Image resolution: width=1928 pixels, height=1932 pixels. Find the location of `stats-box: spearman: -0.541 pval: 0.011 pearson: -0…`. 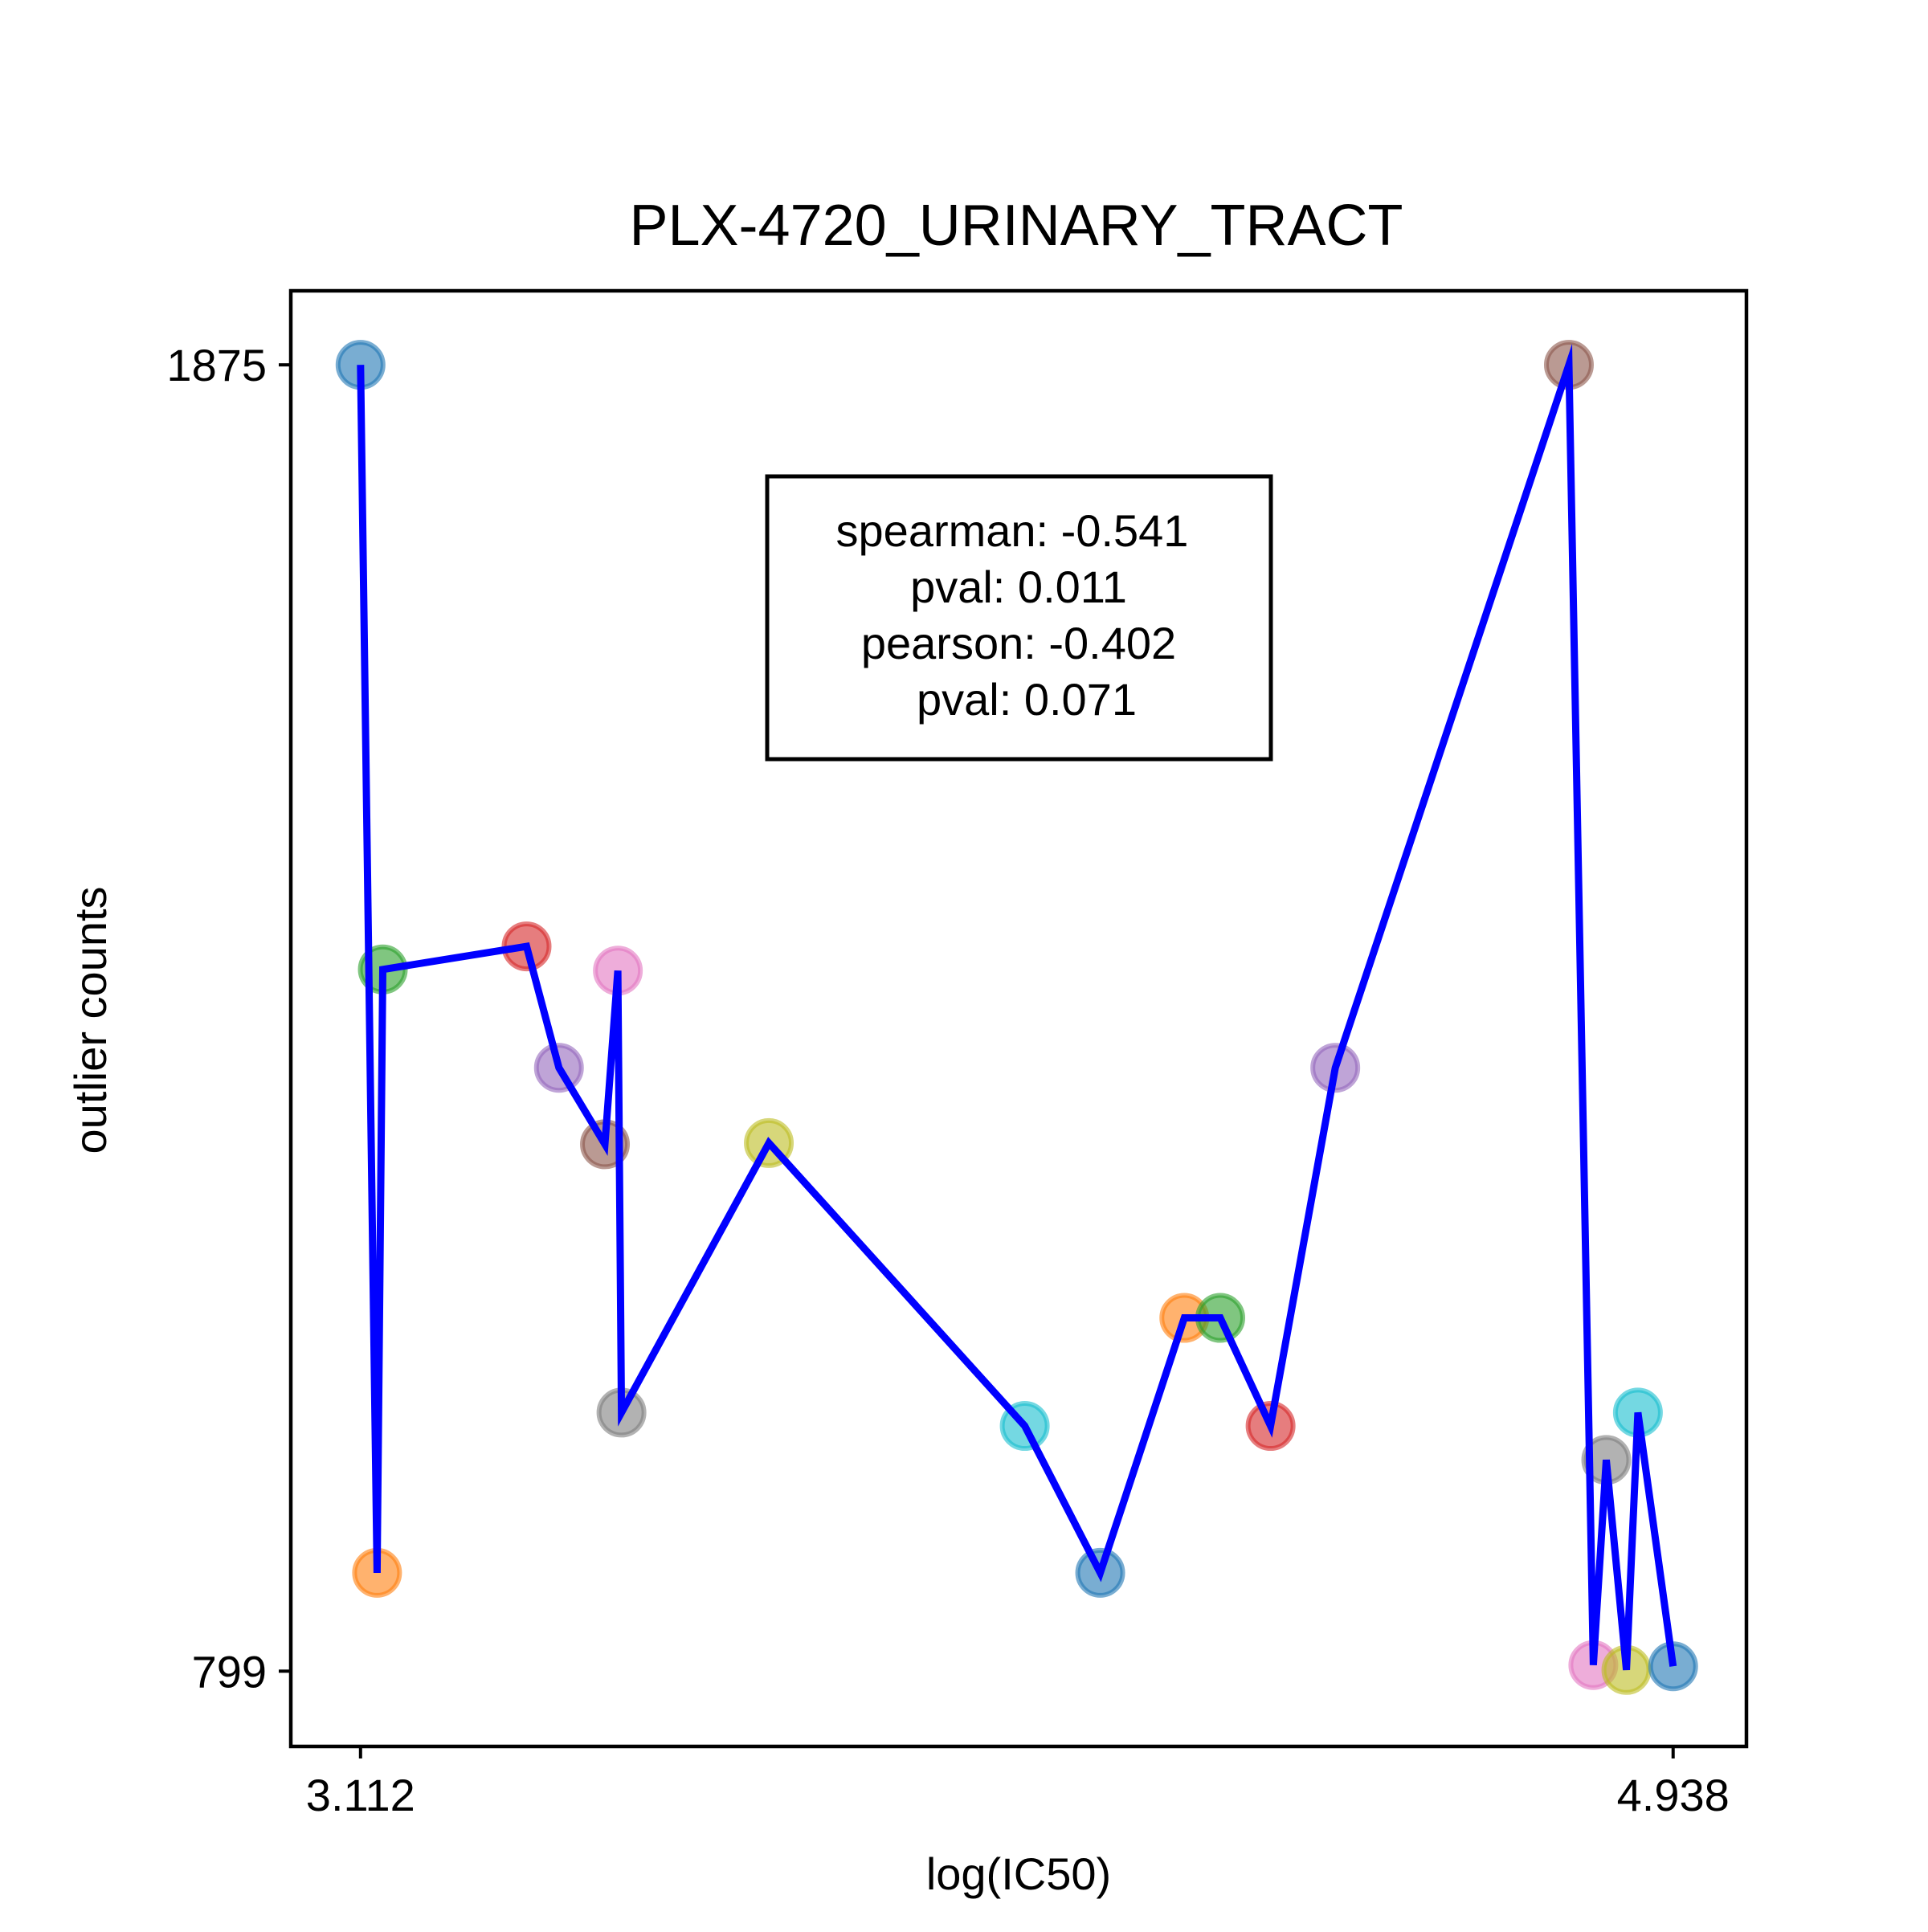

stats-box: spearman: -0.541 pval: 0.011 pearson: -0… is located at coordinates (1019, 618).